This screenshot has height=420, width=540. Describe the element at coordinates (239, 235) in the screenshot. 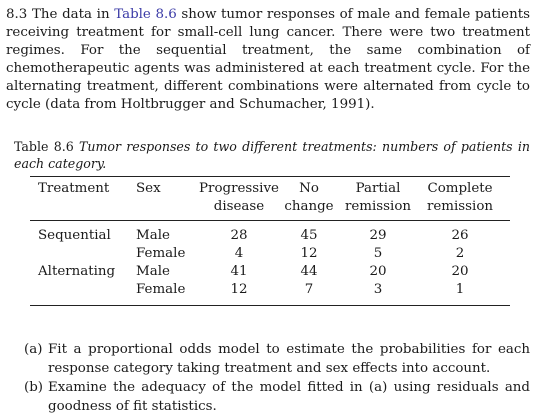

I see `cell-progressive: 28` at that location.